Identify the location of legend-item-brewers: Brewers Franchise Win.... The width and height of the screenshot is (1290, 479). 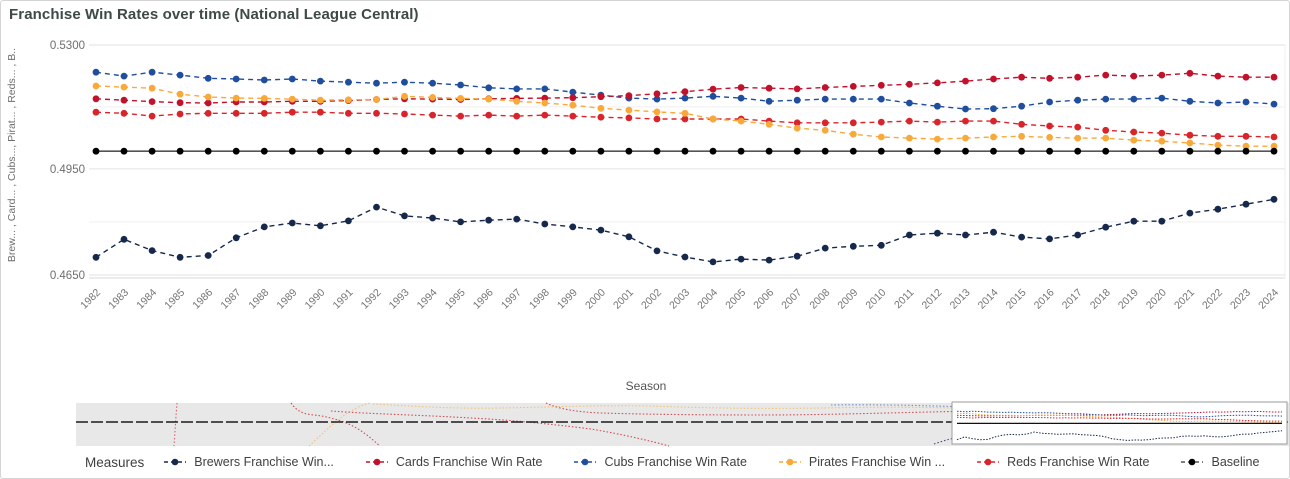
(249, 462).